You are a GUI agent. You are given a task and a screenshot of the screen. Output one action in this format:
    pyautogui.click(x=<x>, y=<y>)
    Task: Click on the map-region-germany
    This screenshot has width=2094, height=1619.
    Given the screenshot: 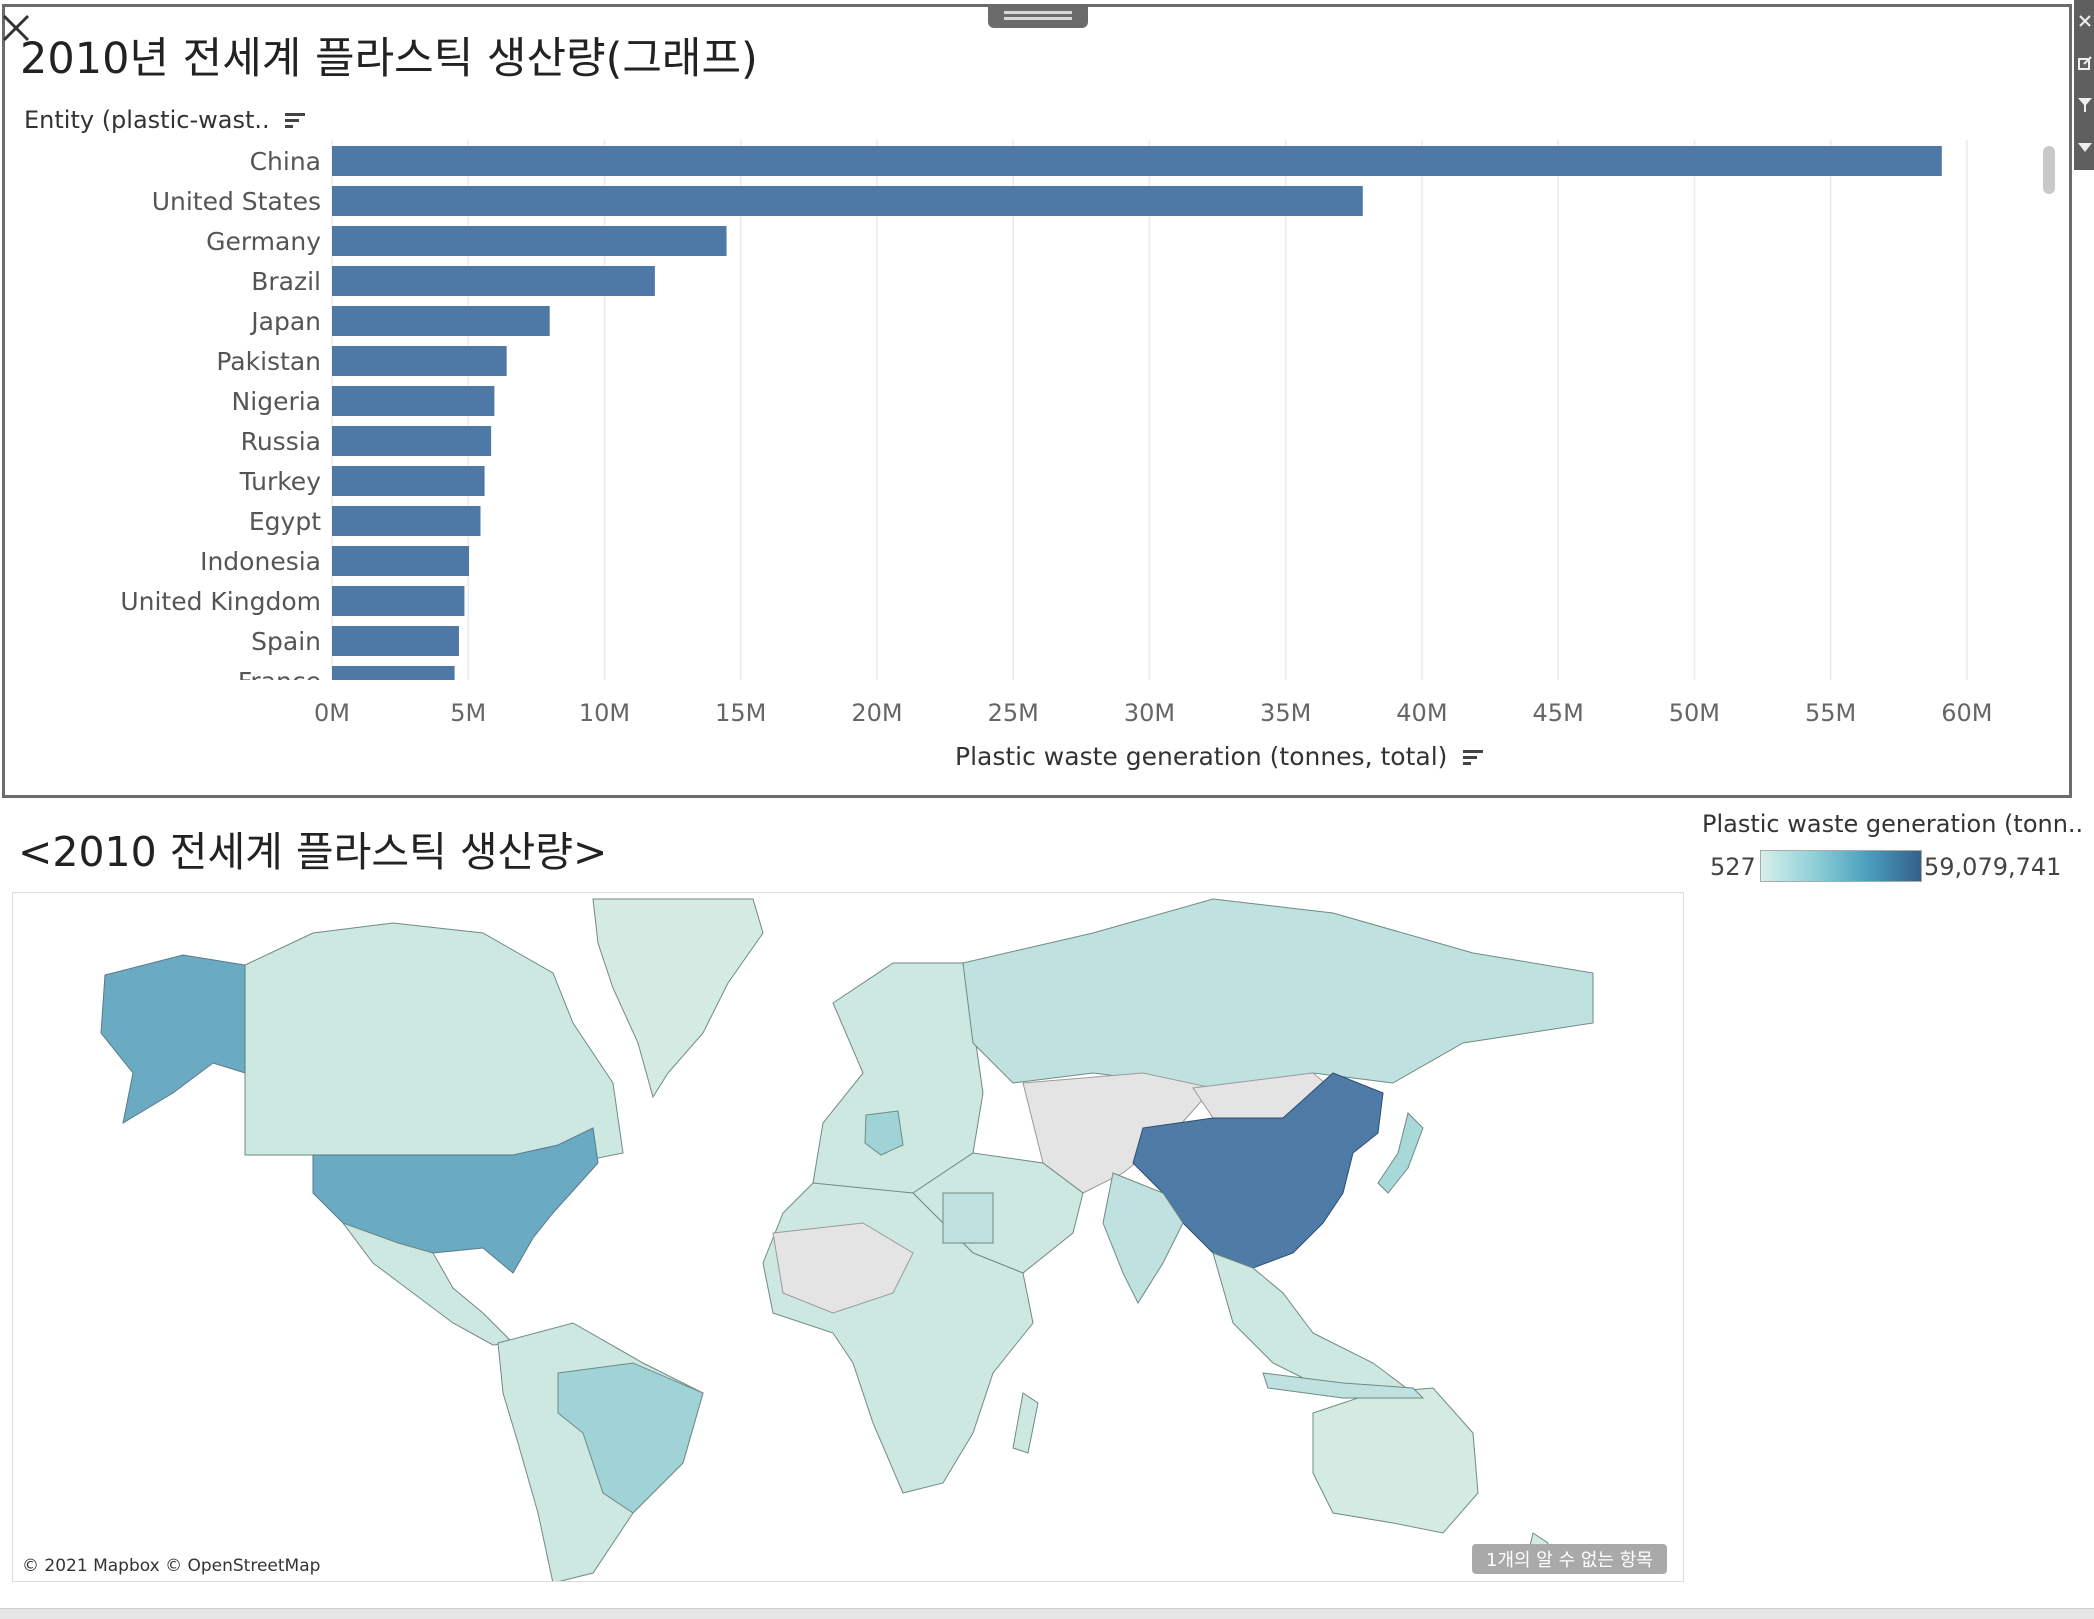 What is the action you would take?
    pyautogui.click(x=884, y=1133)
    